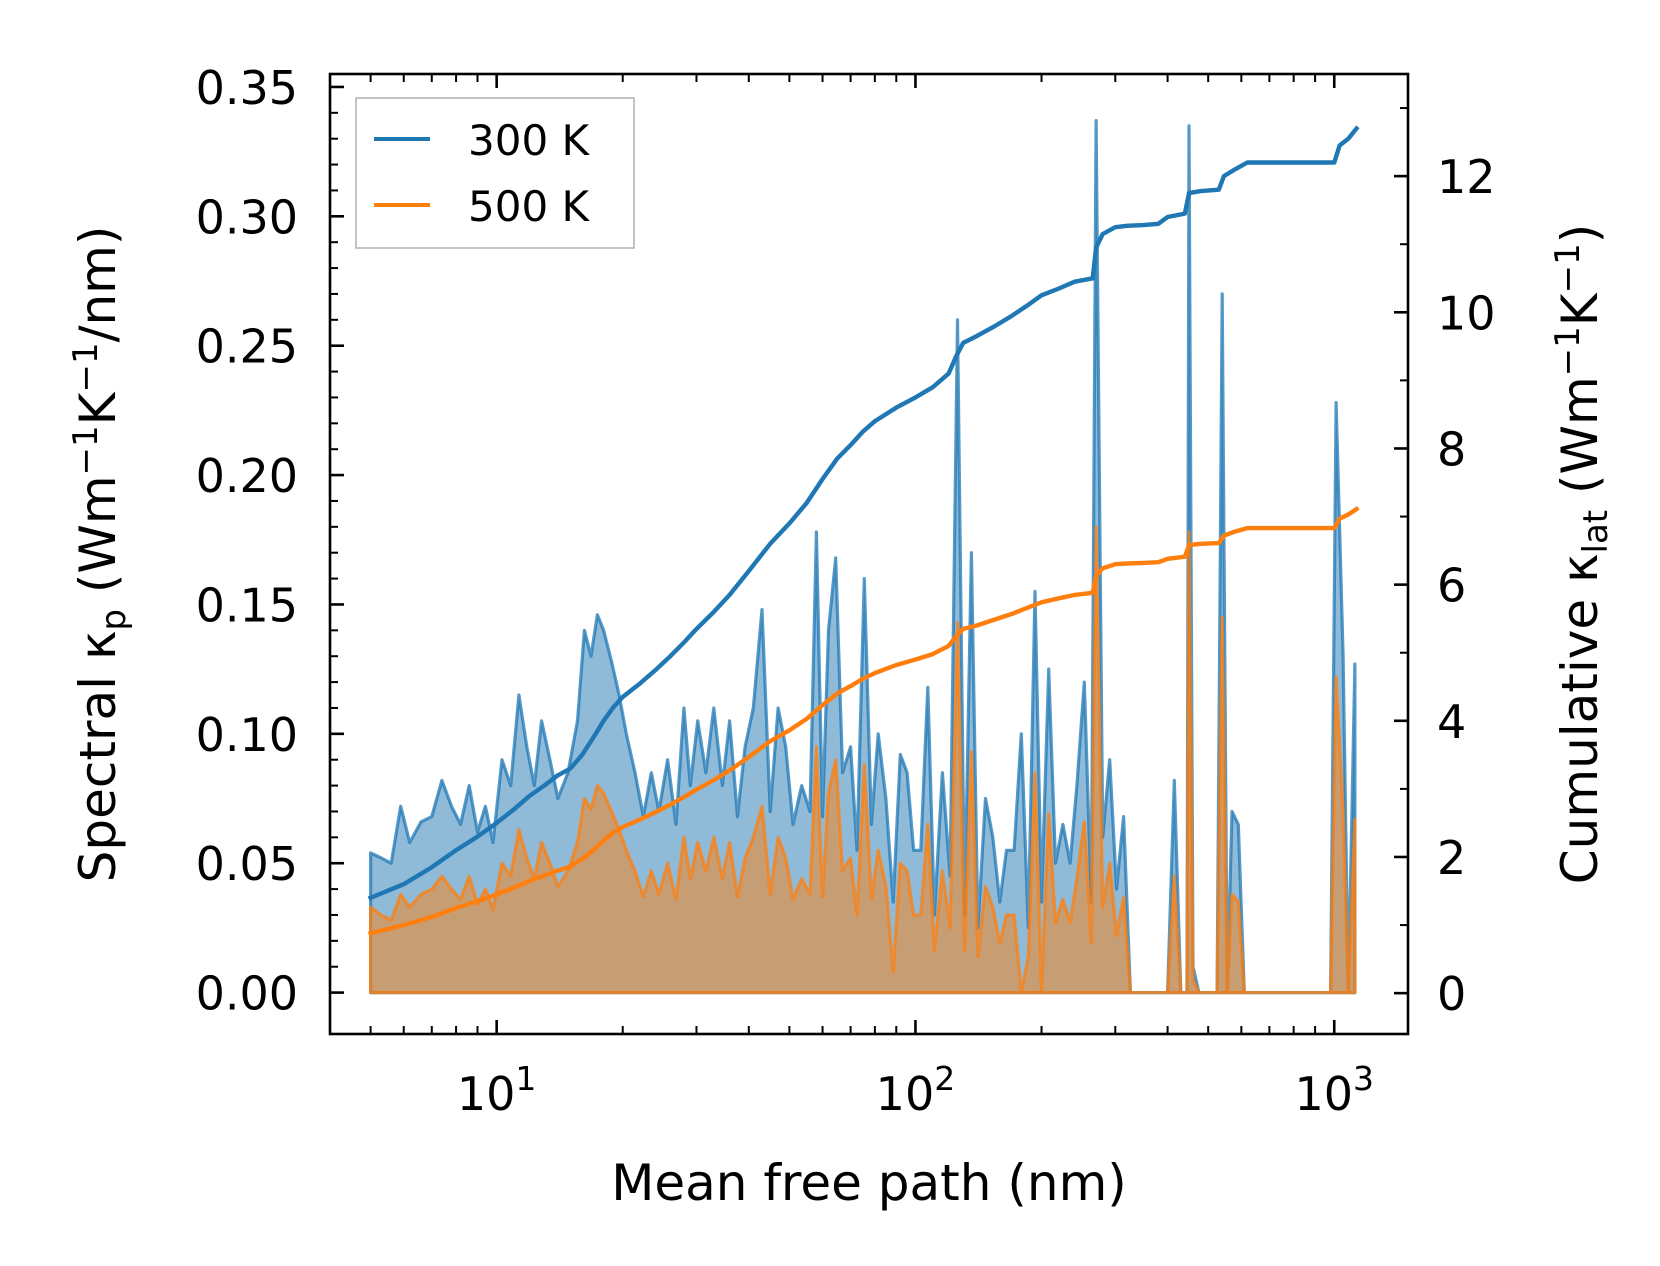  What do you see at coordinates (1363, 1078) in the screenshot?
I see `x-tick-label-exp: 3` at bounding box center [1363, 1078].